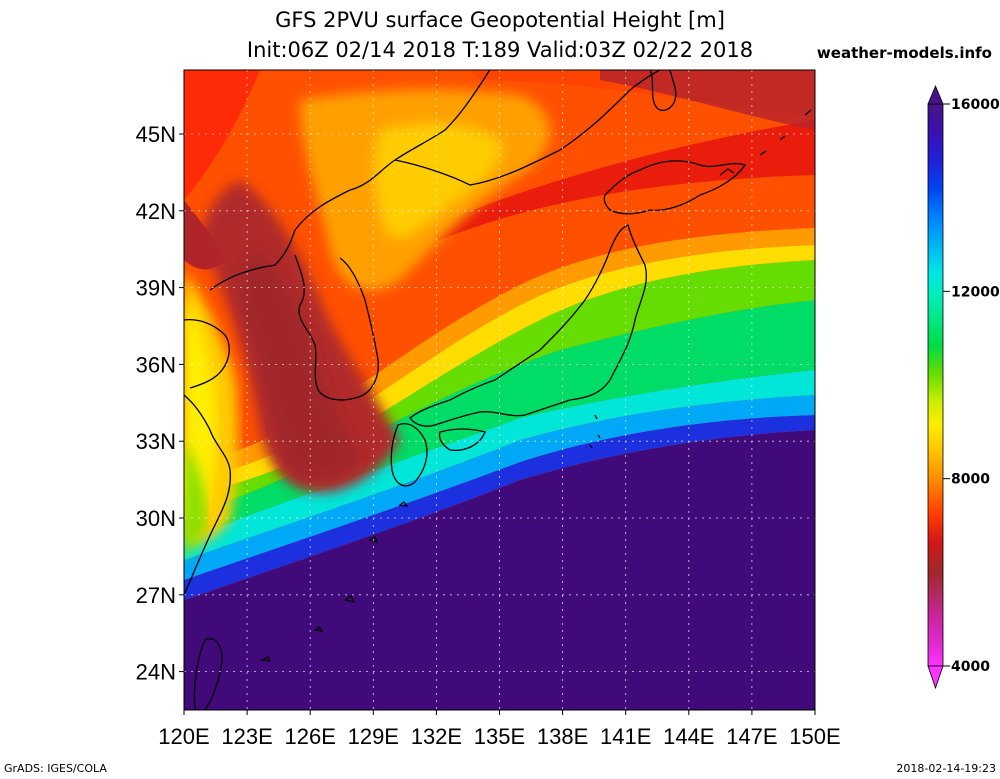 The image size is (1000, 779). What do you see at coordinates (935, 677) in the screenshot?
I see `colorbar-bottom-arrow` at bounding box center [935, 677].